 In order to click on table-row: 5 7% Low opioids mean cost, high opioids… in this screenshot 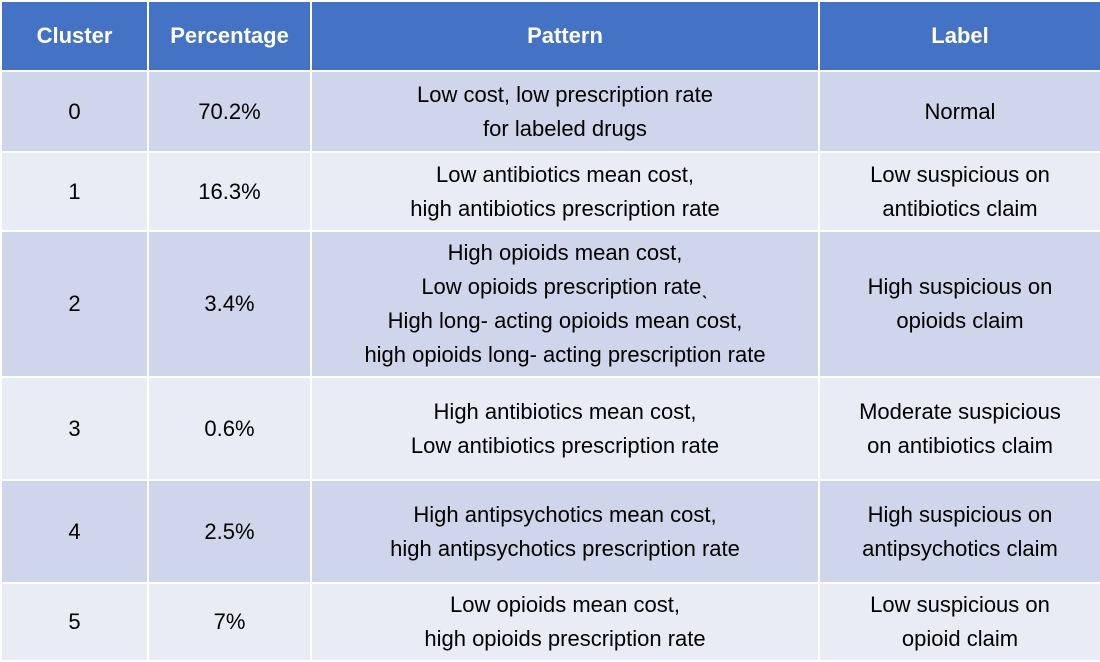, I will do `click(550, 622)`.